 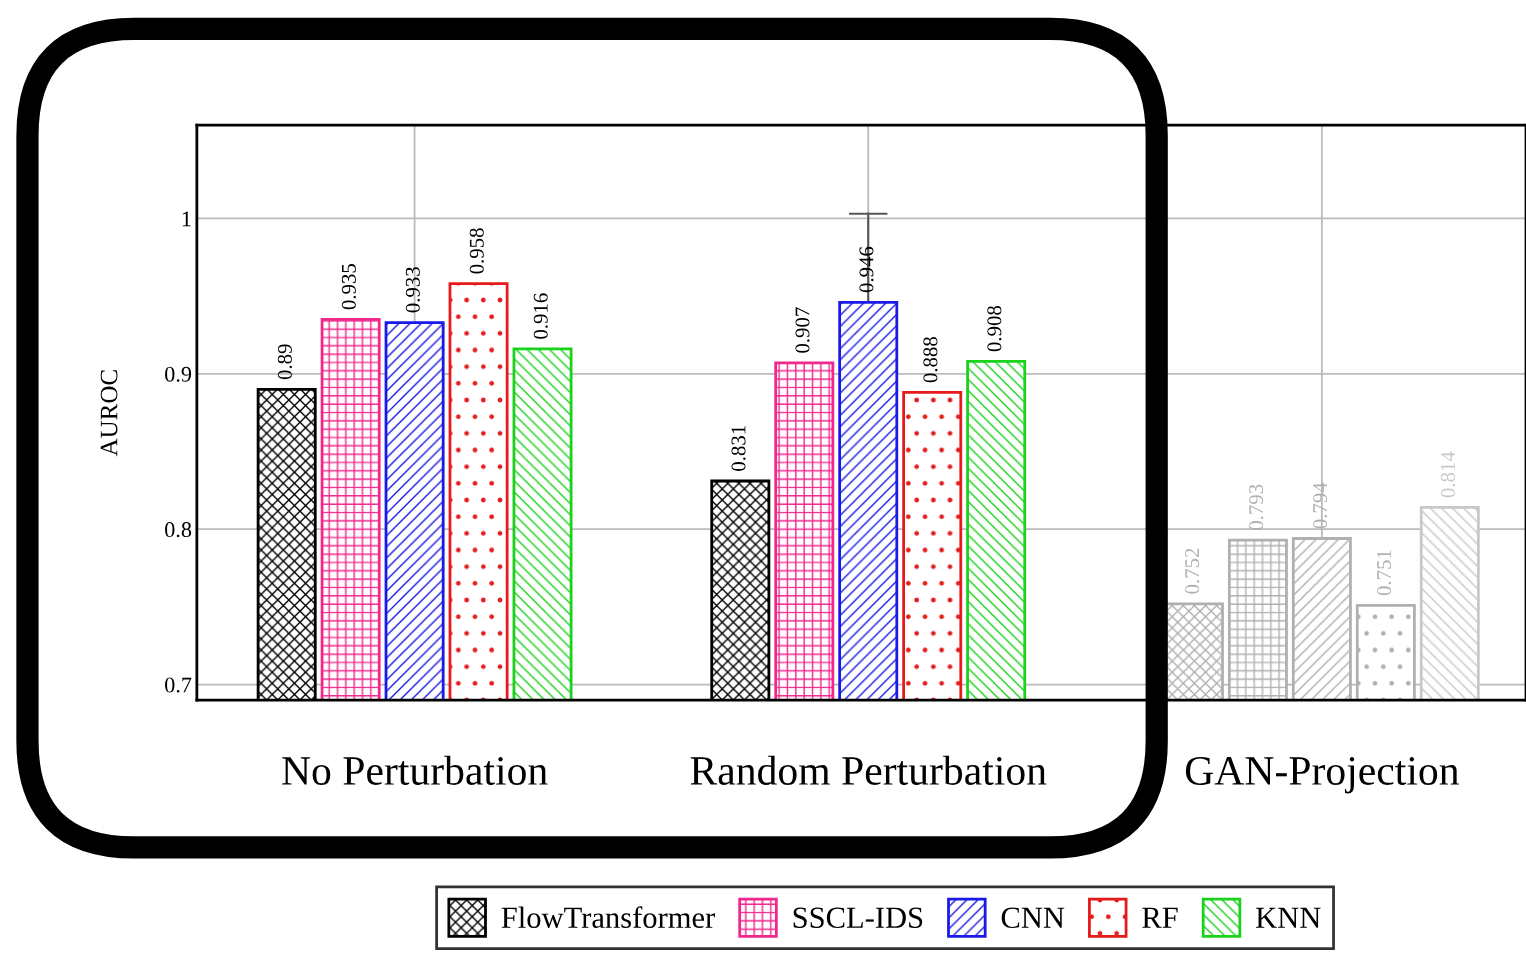 I want to click on data-label: 0.916, so click(x=540, y=316).